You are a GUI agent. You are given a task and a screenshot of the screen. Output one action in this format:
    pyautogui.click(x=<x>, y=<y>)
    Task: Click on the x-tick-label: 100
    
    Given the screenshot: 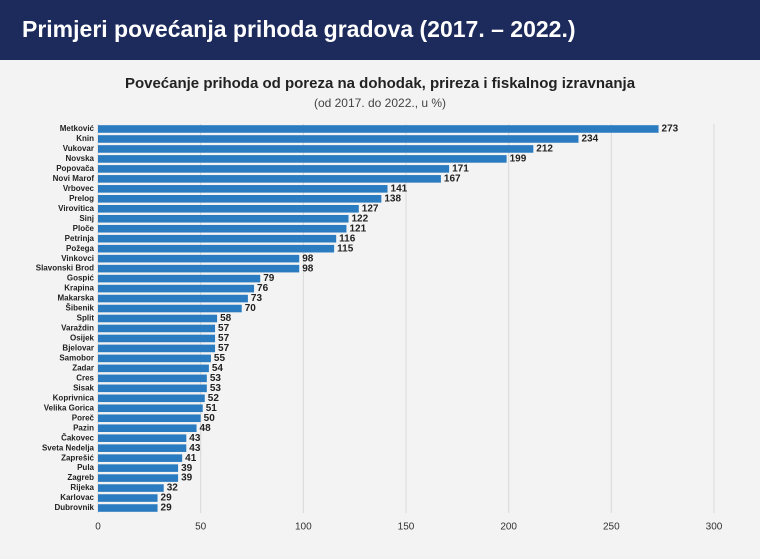 What is the action you would take?
    pyautogui.click(x=303, y=527)
    